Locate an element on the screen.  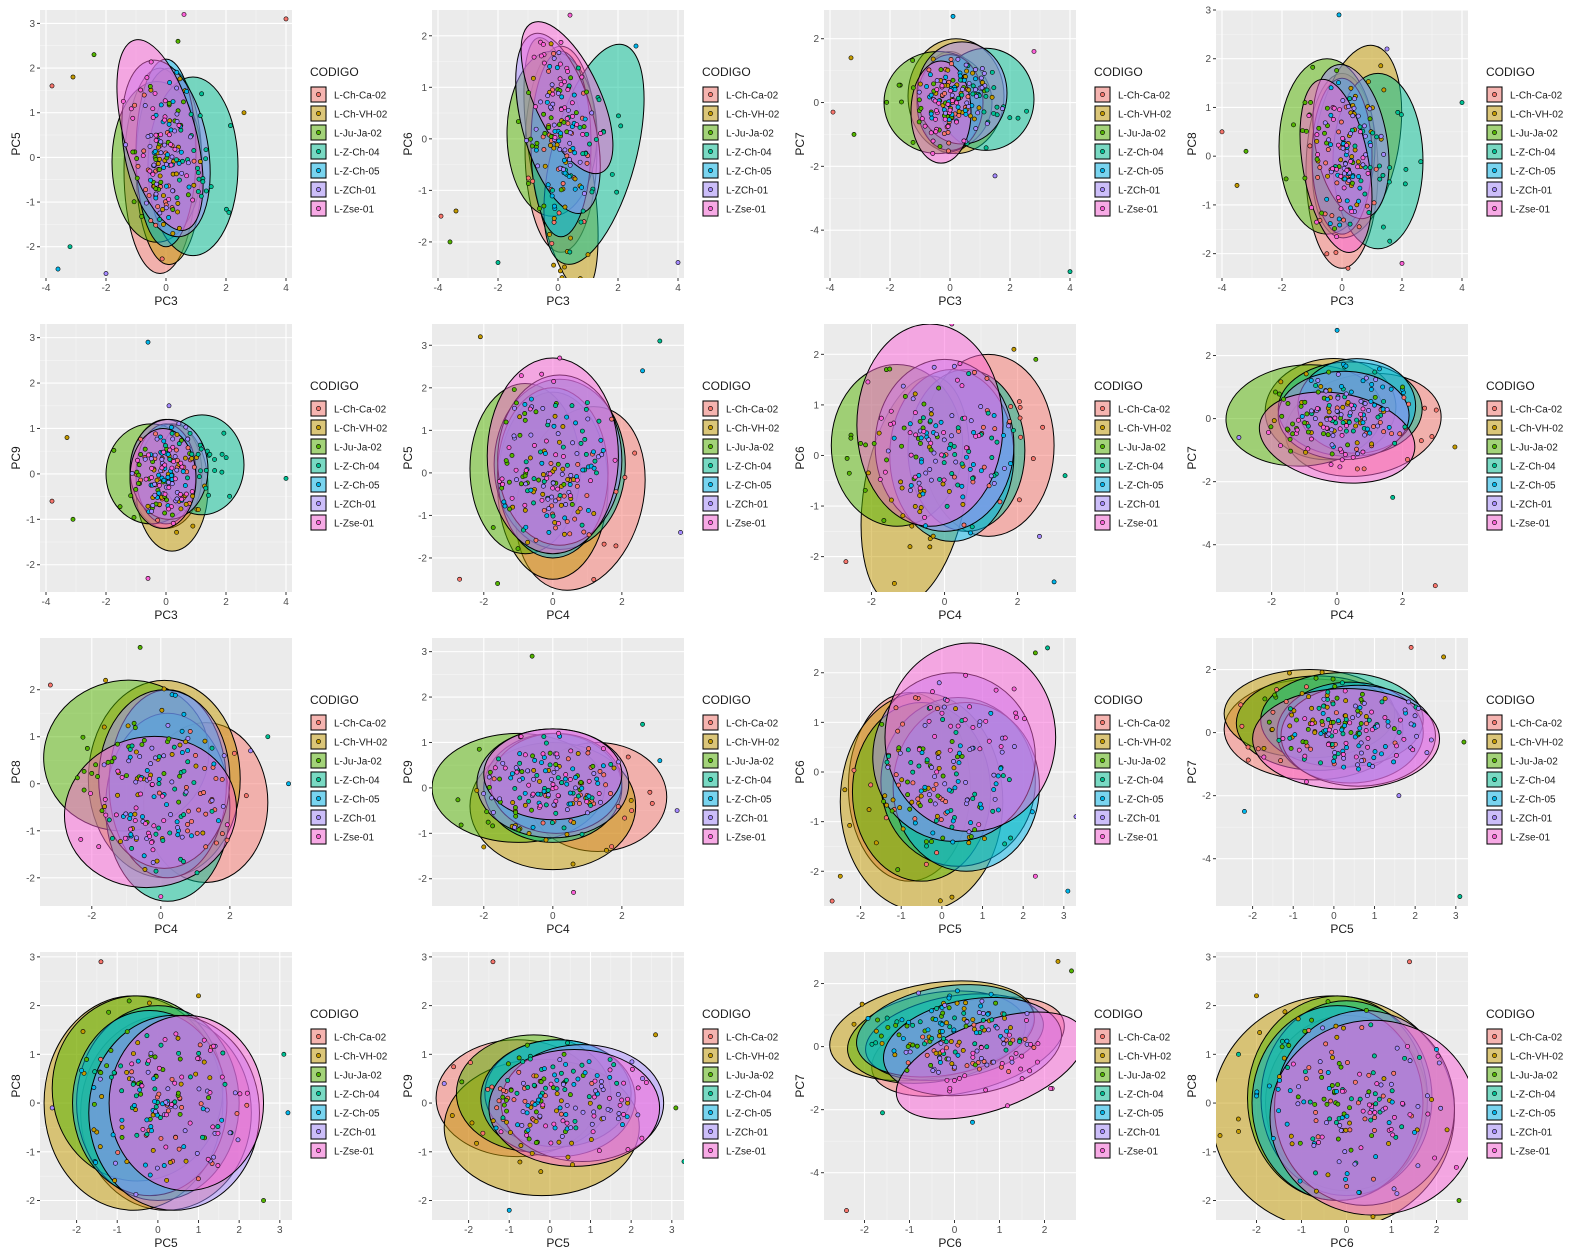
tick-label-x: -1 is located at coordinates (1301, 1230).